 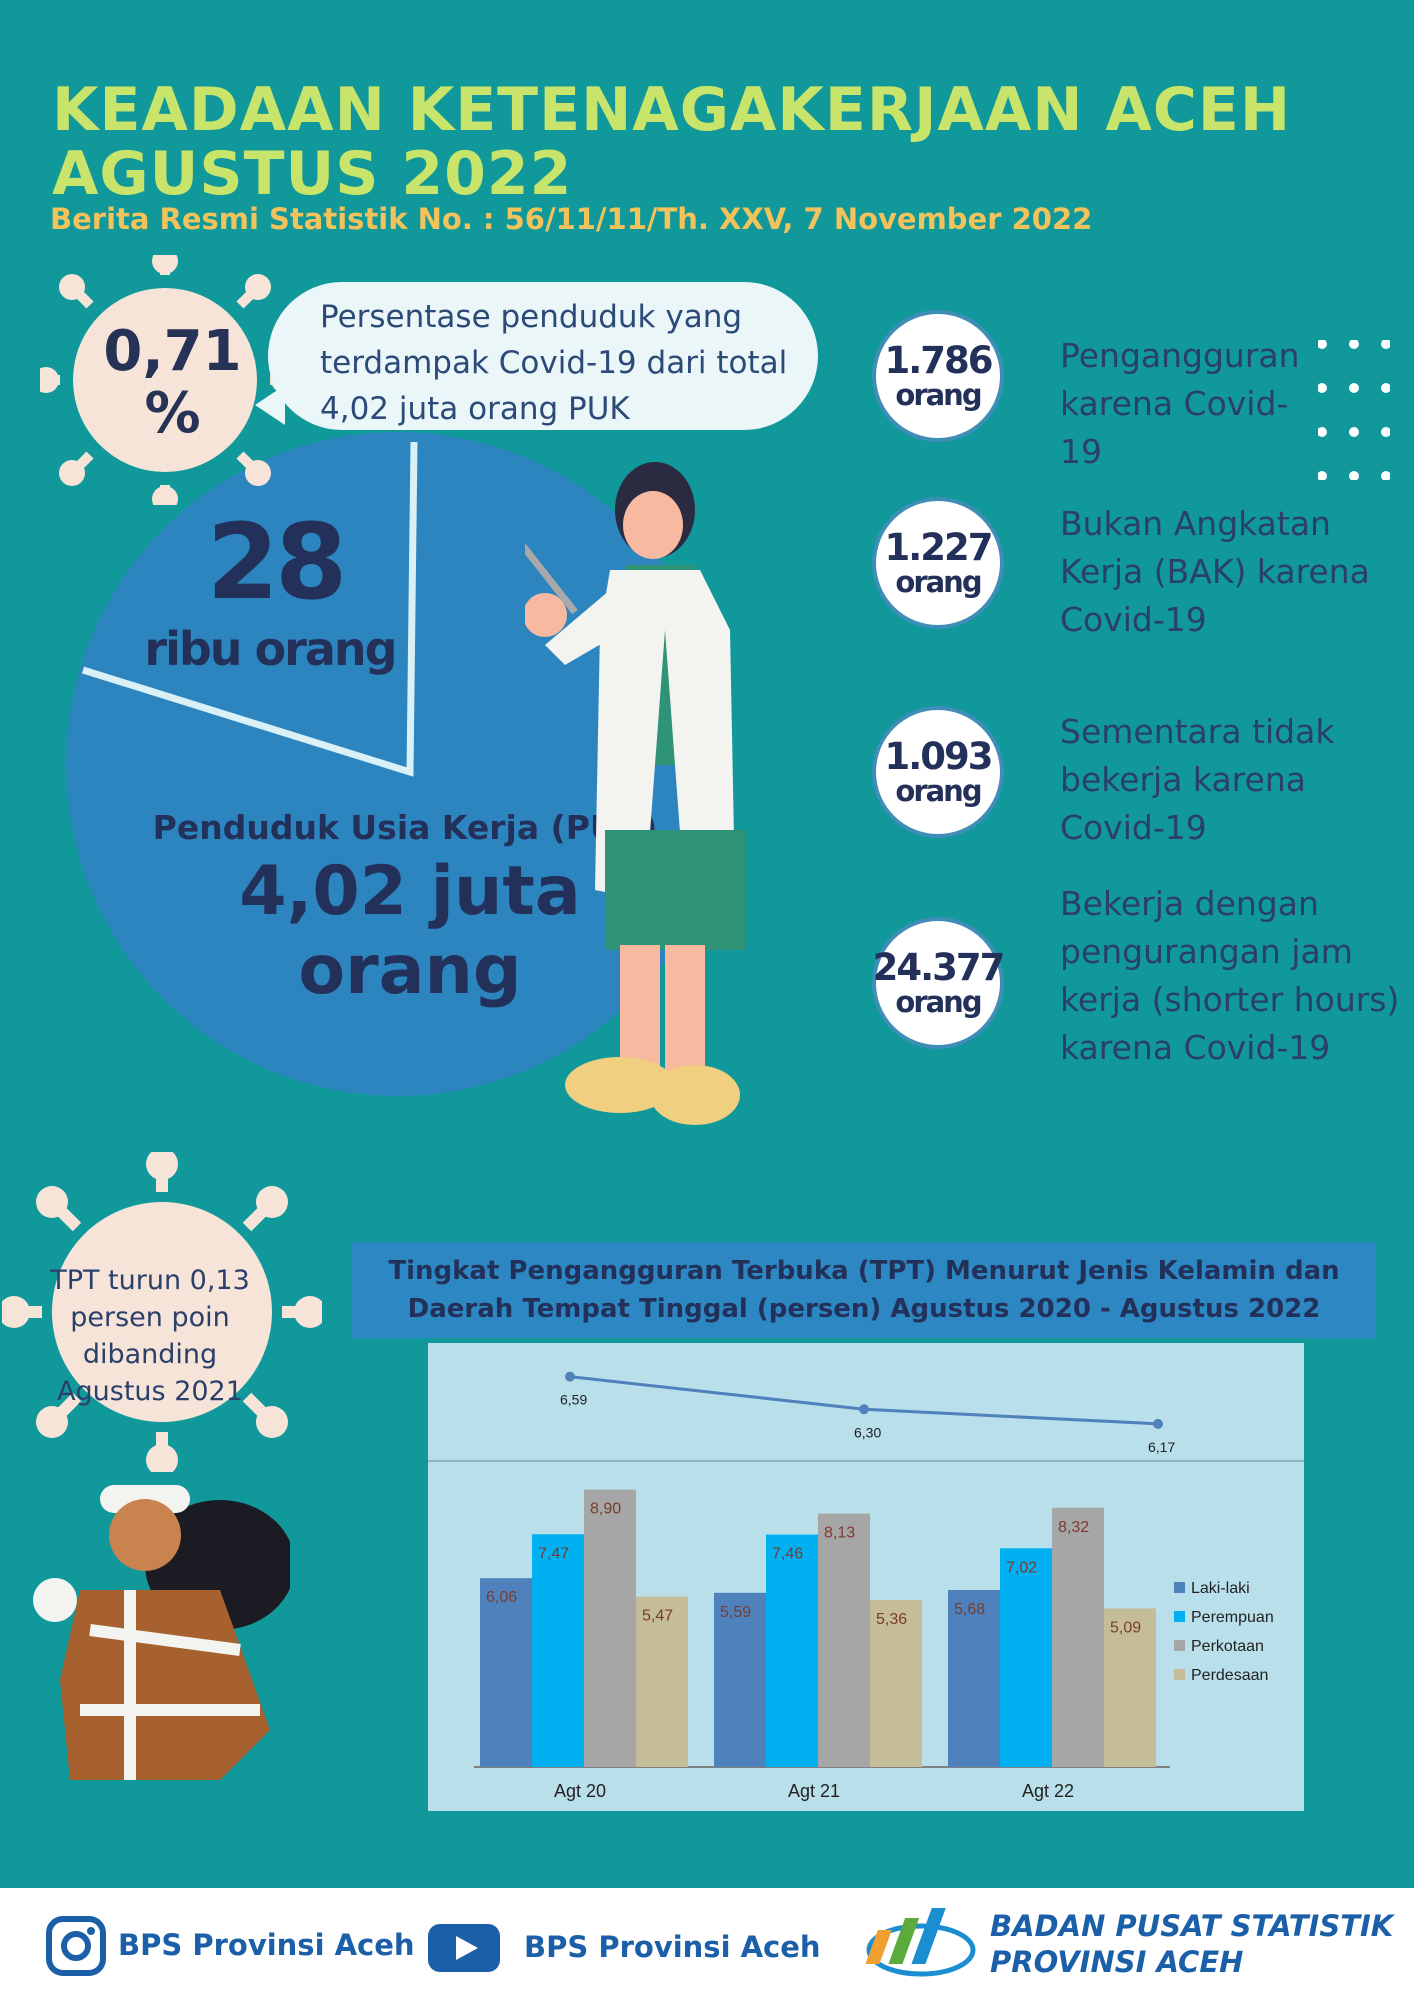 What do you see at coordinates (675, 890) in the screenshot?
I see `doctor-skirt` at bounding box center [675, 890].